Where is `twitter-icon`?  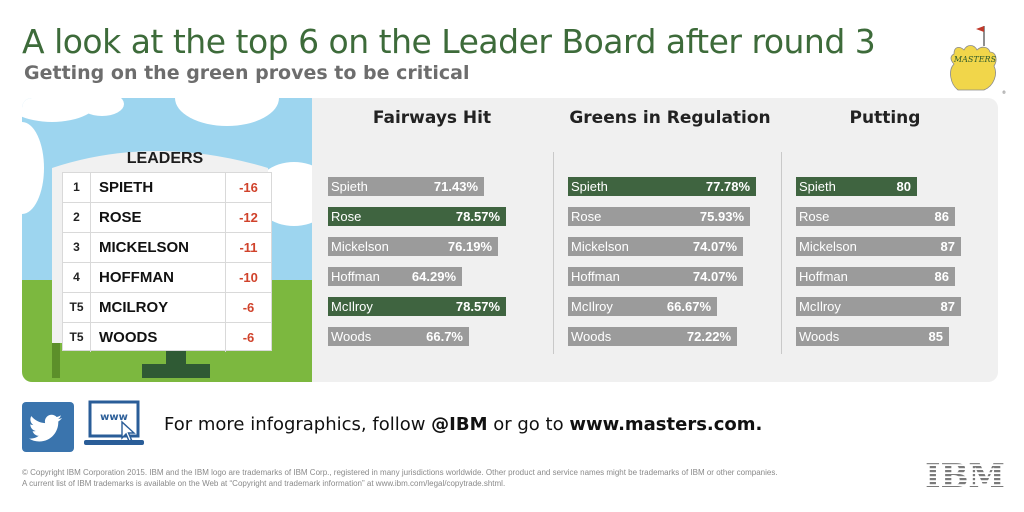
twitter-icon is located at coordinates (48, 427).